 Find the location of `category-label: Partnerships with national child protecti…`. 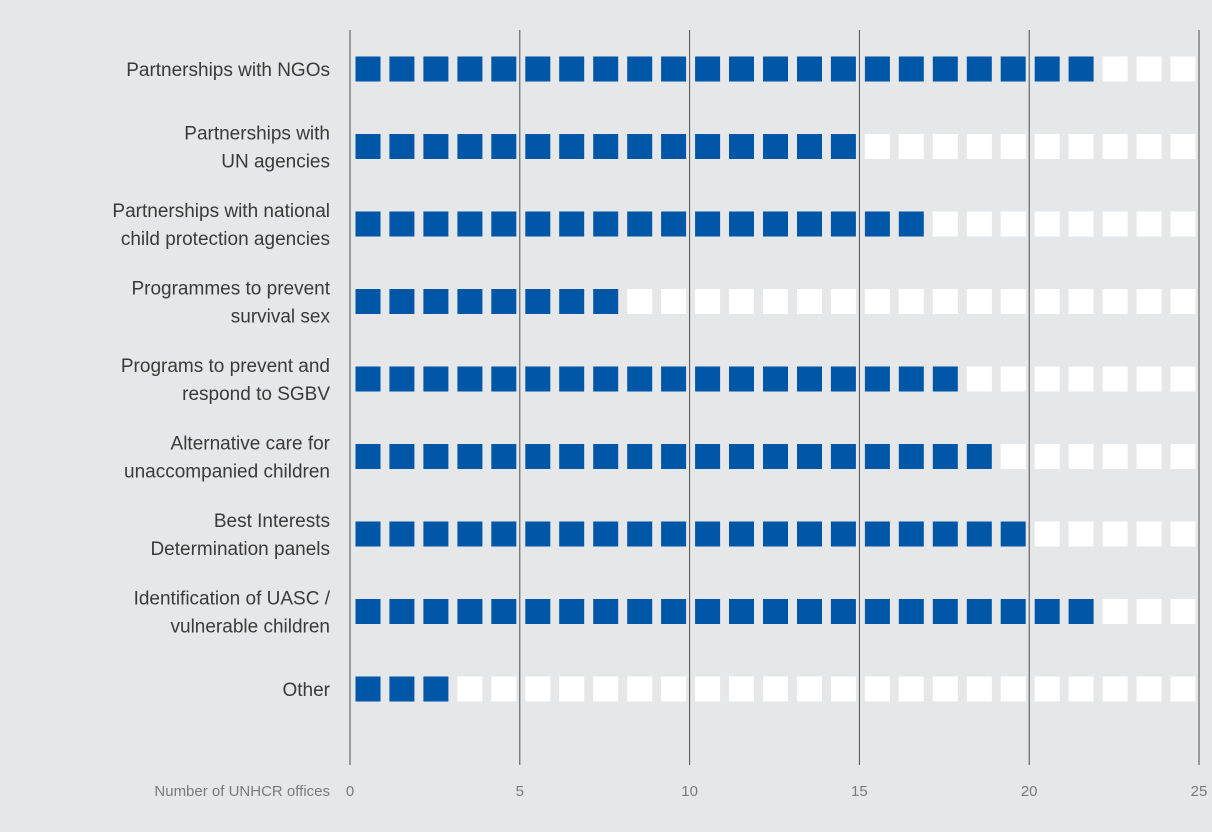

category-label: Partnerships with national child protecti… is located at coordinates (221, 225).